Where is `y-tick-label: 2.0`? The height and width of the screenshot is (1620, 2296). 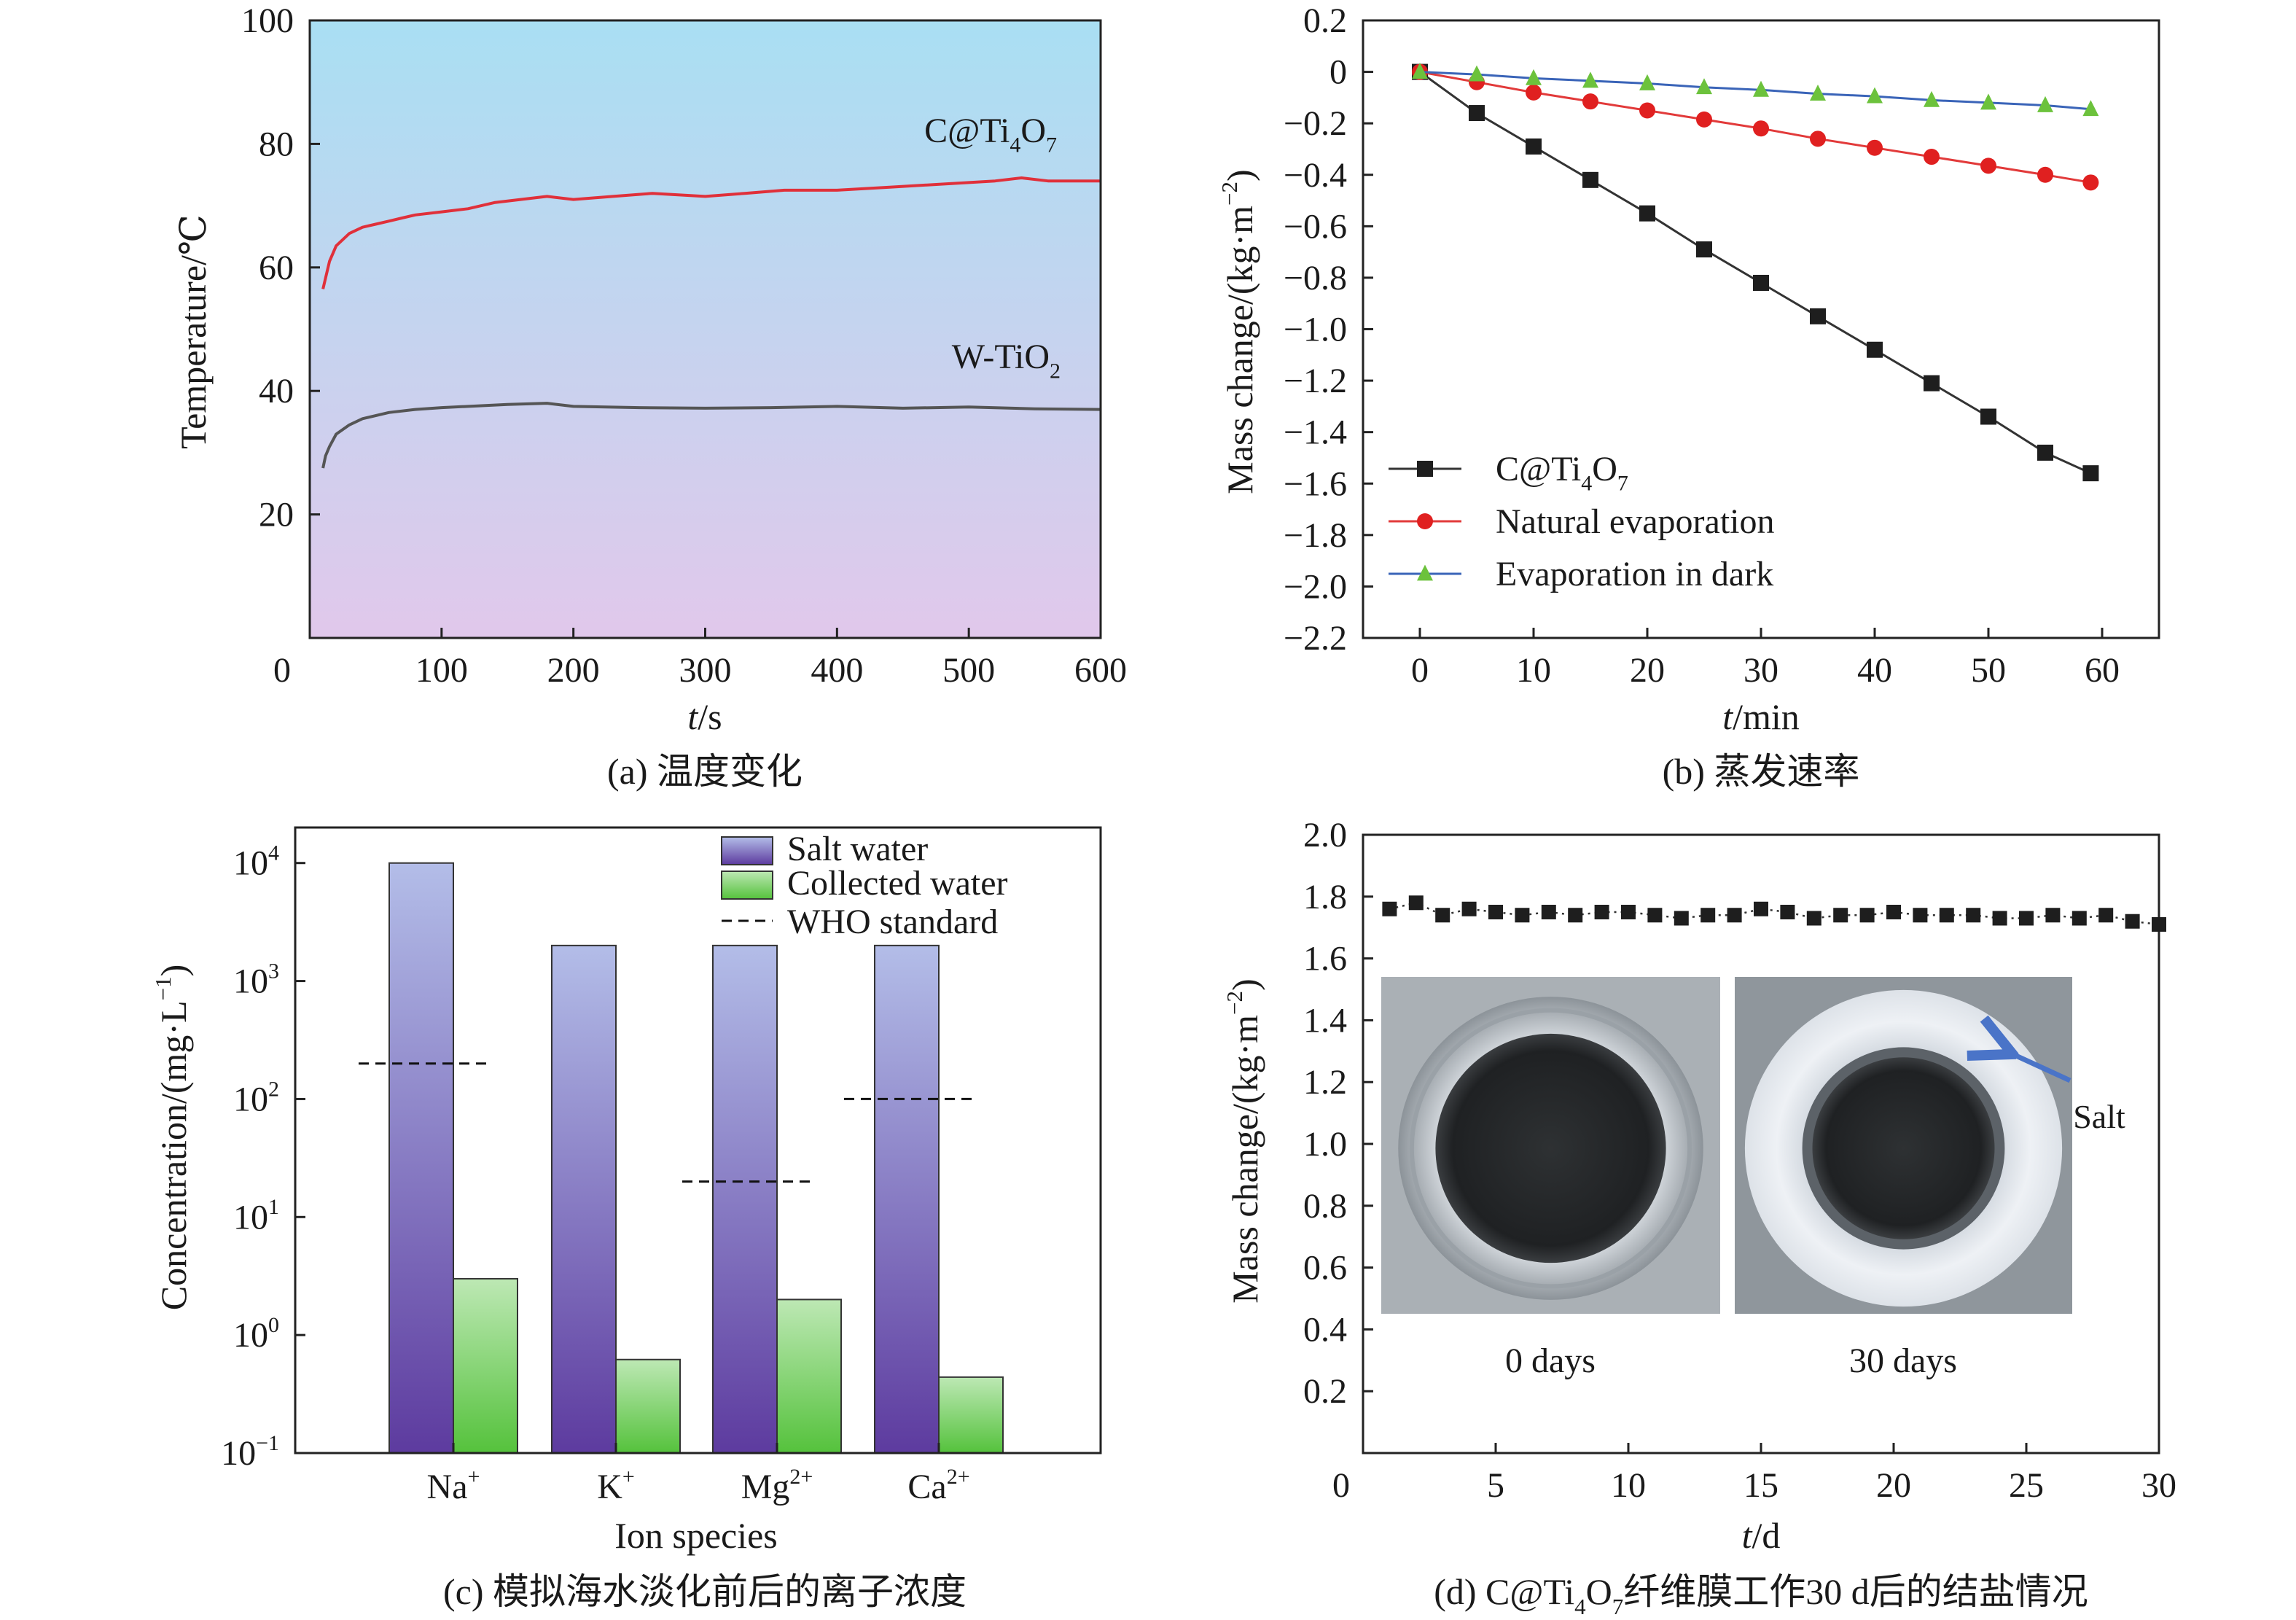
y-tick-label: 2.0 is located at coordinates (1325, 835).